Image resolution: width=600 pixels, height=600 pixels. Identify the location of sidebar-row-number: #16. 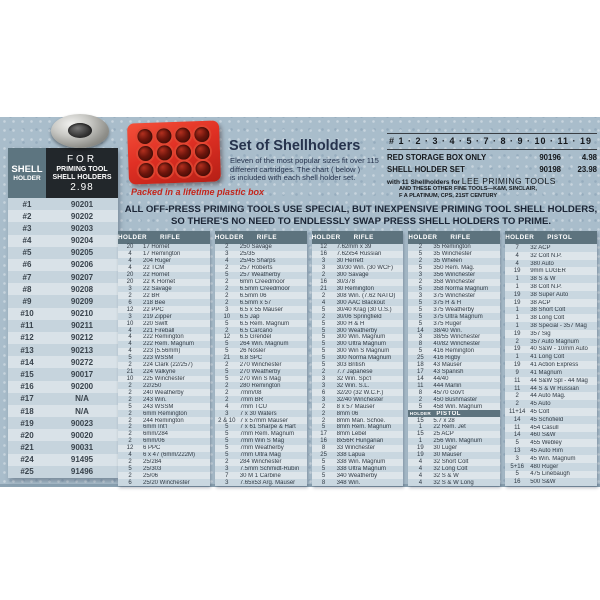
(27, 387).